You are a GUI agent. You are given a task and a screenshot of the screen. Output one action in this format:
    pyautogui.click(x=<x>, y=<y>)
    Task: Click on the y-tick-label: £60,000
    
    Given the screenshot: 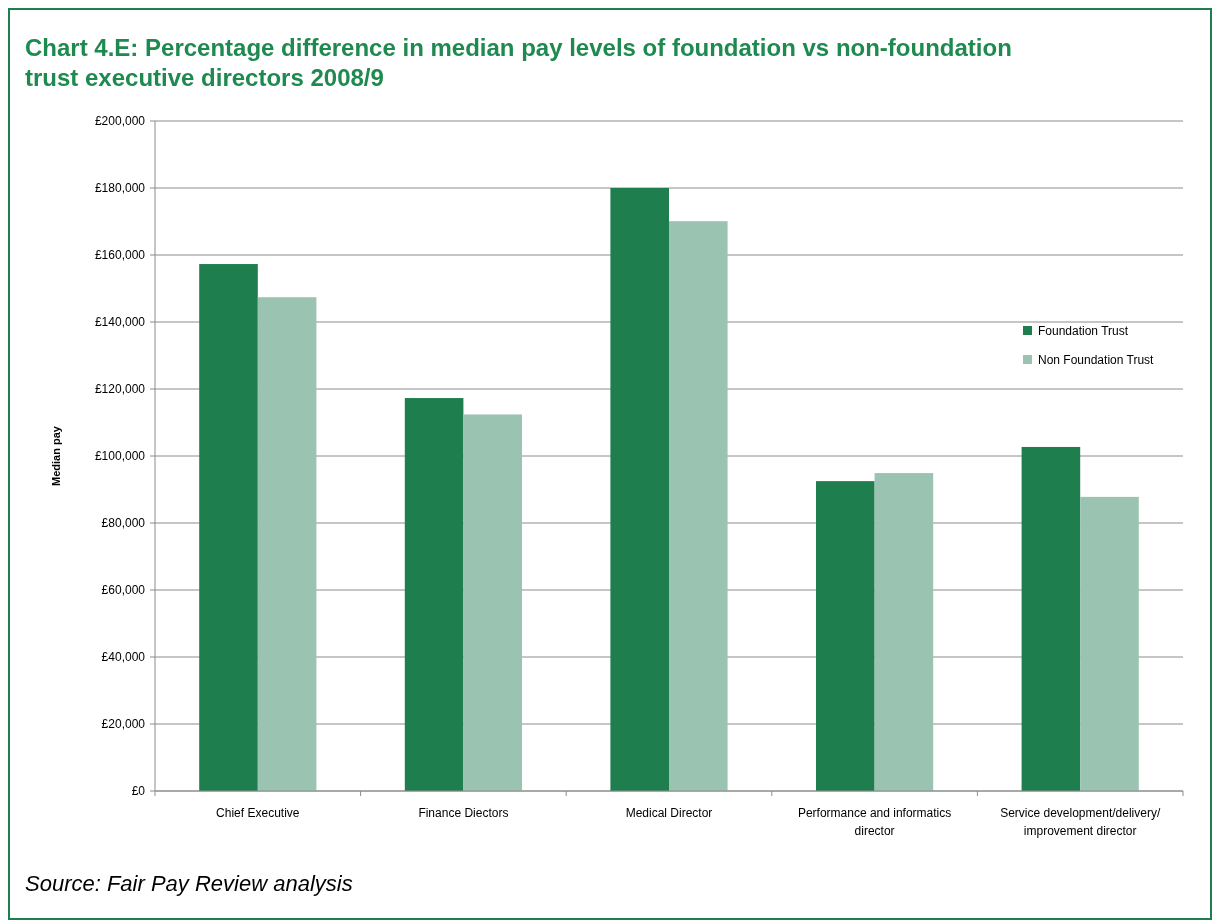 What is the action you would take?
    pyautogui.click(x=123, y=590)
    